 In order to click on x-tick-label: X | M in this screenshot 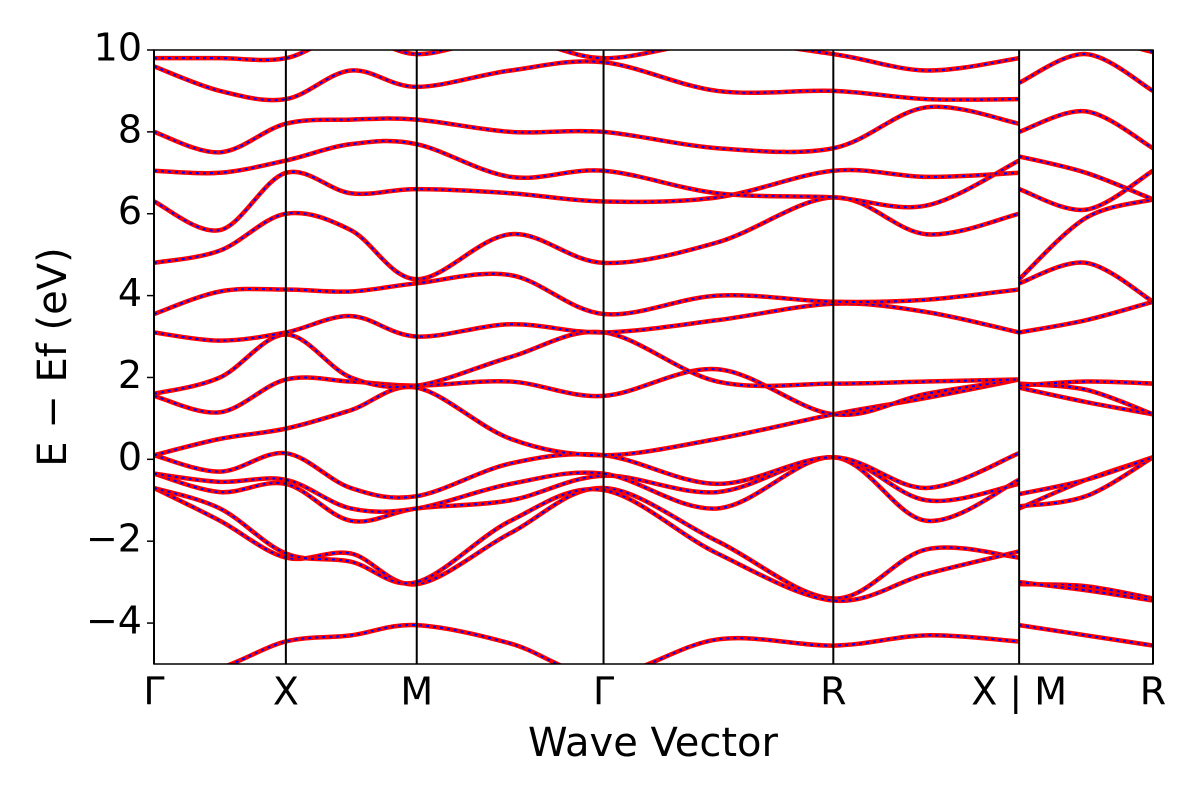, I will do `click(1019, 692)`.